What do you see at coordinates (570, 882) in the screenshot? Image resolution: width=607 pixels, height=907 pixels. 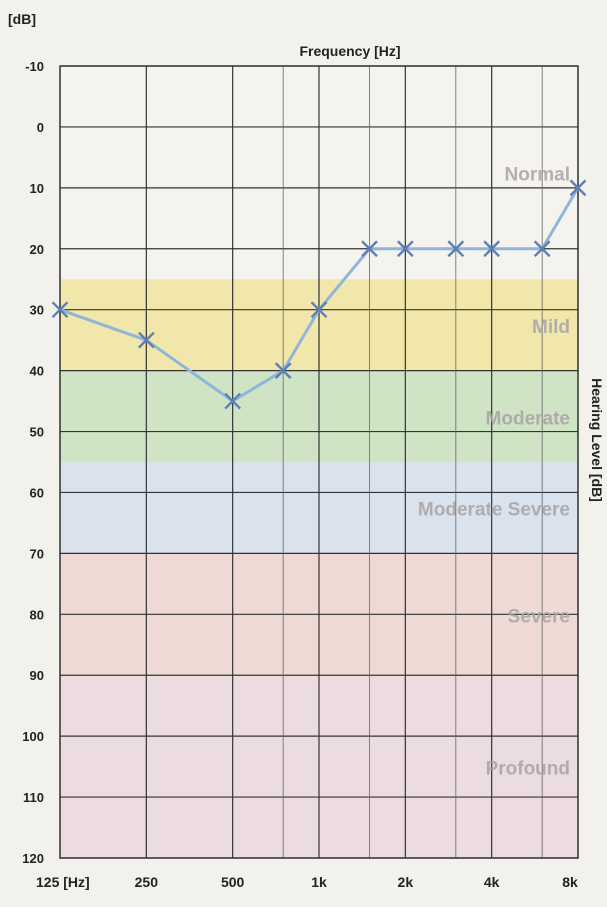 I see `x-tick-label-8000: 8k` at bounding box center [570, 882].